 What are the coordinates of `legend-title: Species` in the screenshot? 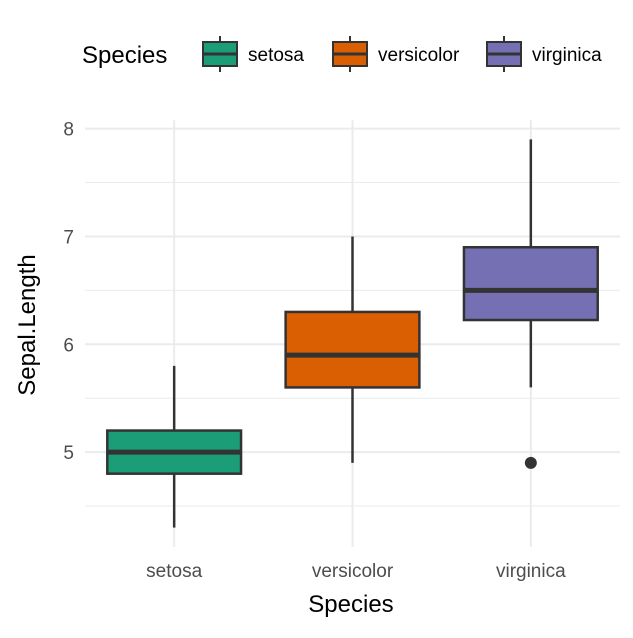 It's located at (124, 55).